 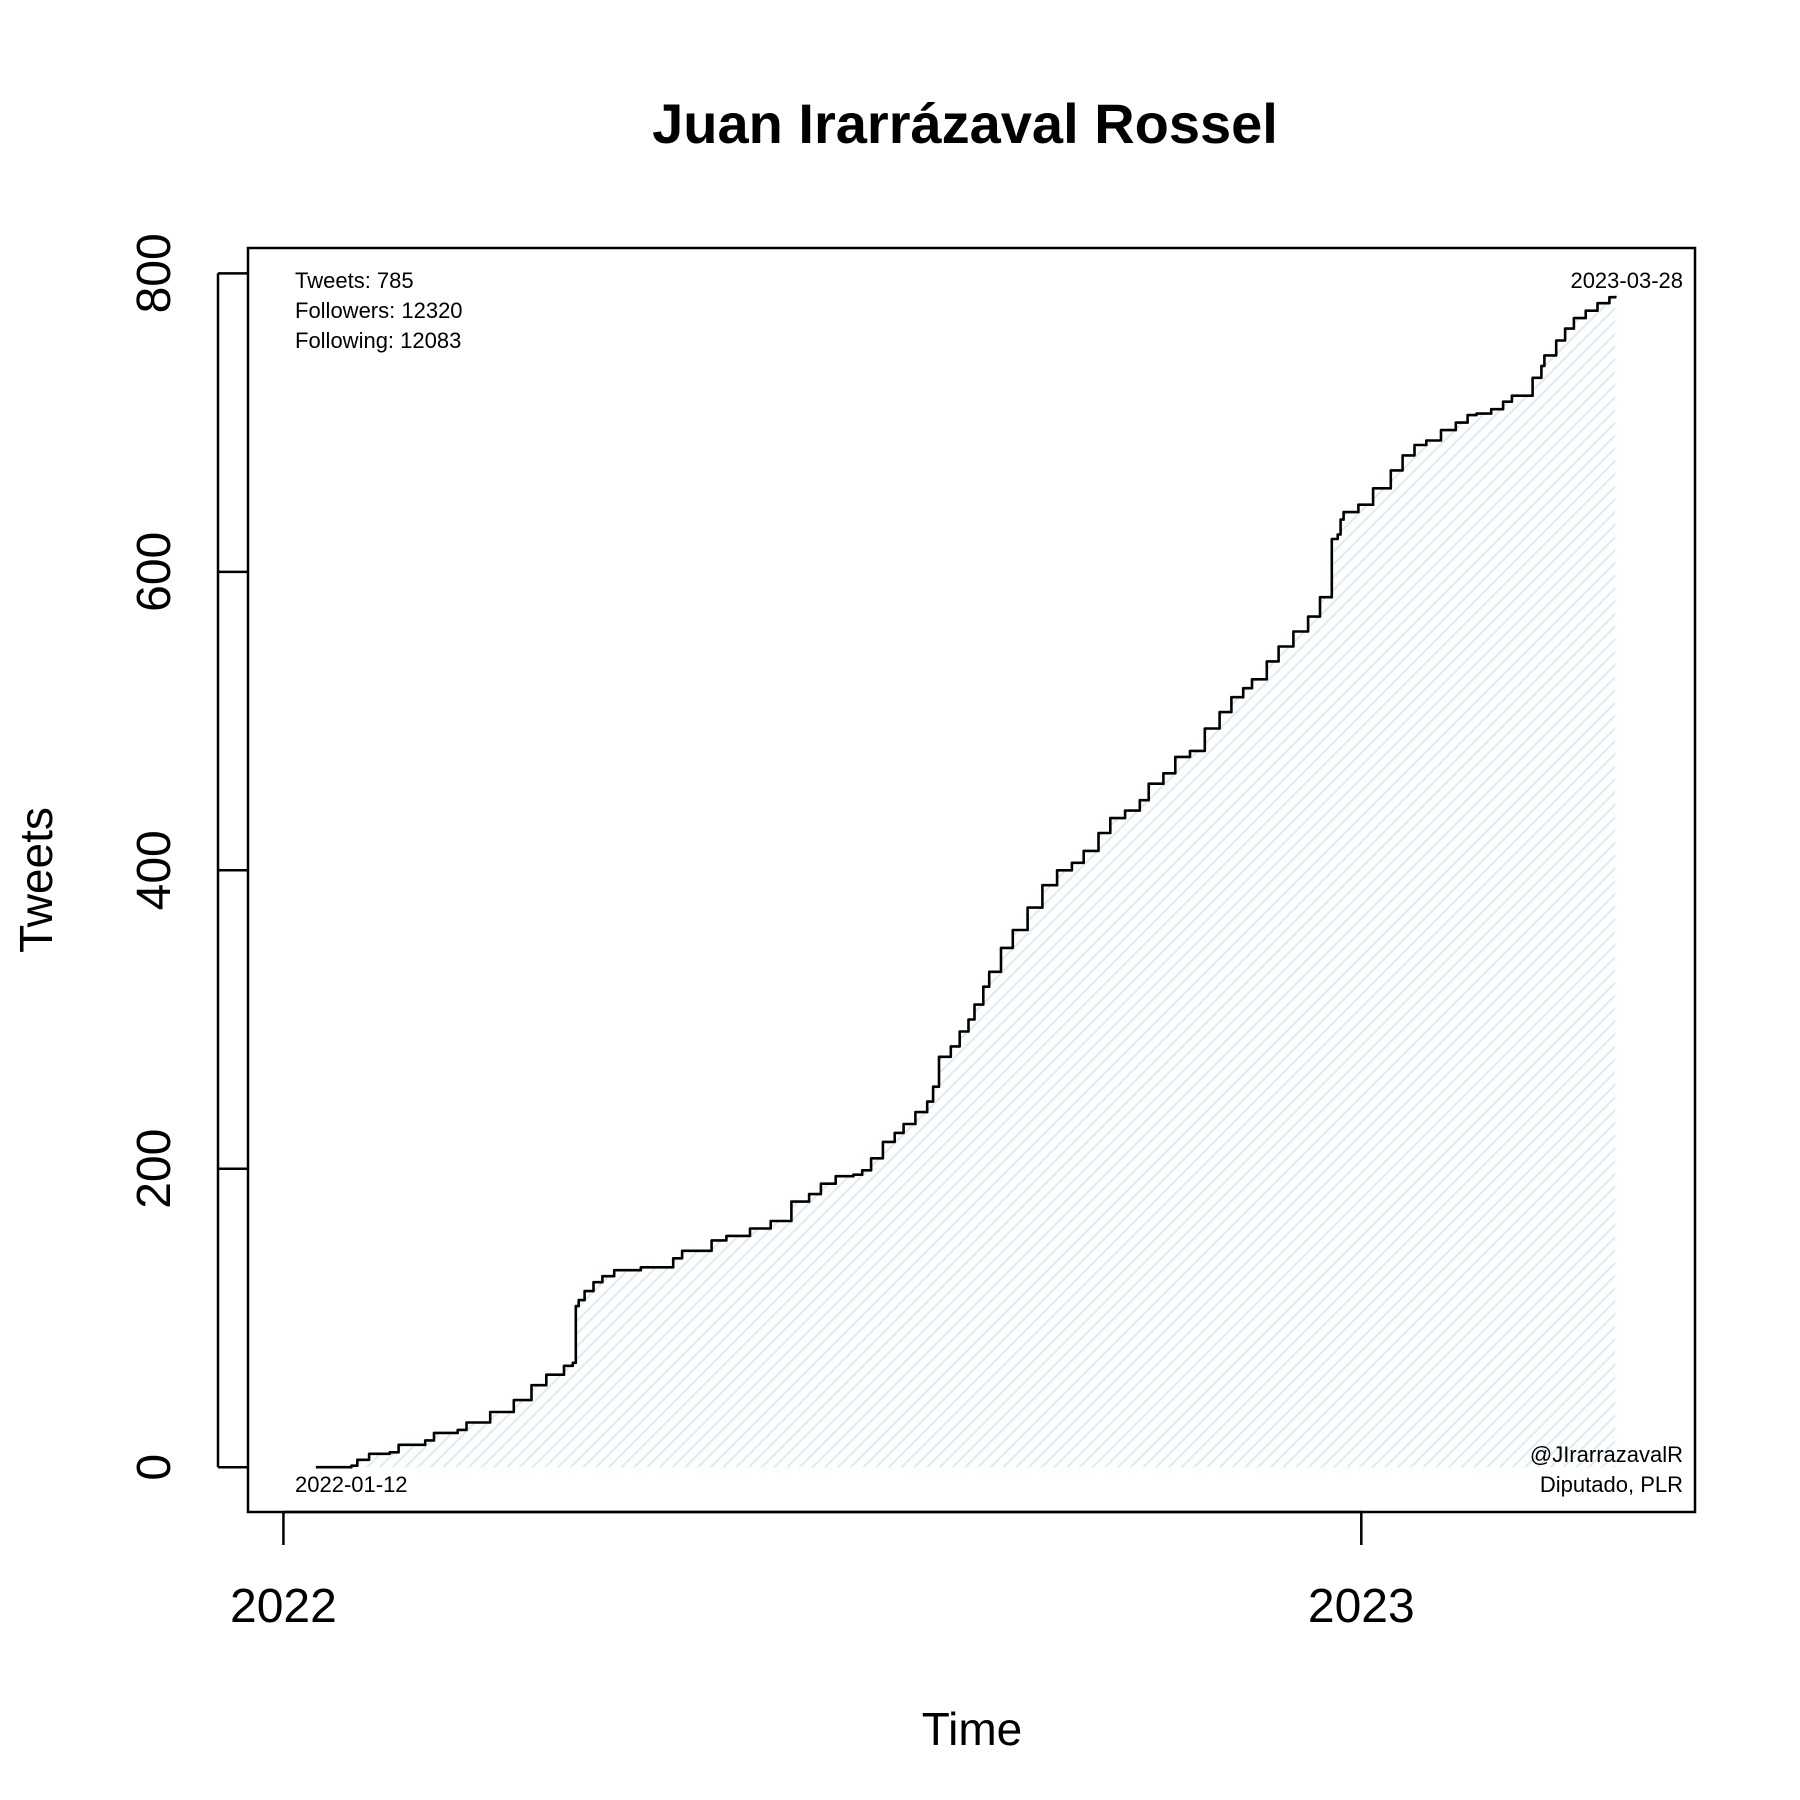 What do you see at coordinates (283, 1606) in the screenshot?
I see `x-tick-label: 2022` at bounding box center [283, 1606].